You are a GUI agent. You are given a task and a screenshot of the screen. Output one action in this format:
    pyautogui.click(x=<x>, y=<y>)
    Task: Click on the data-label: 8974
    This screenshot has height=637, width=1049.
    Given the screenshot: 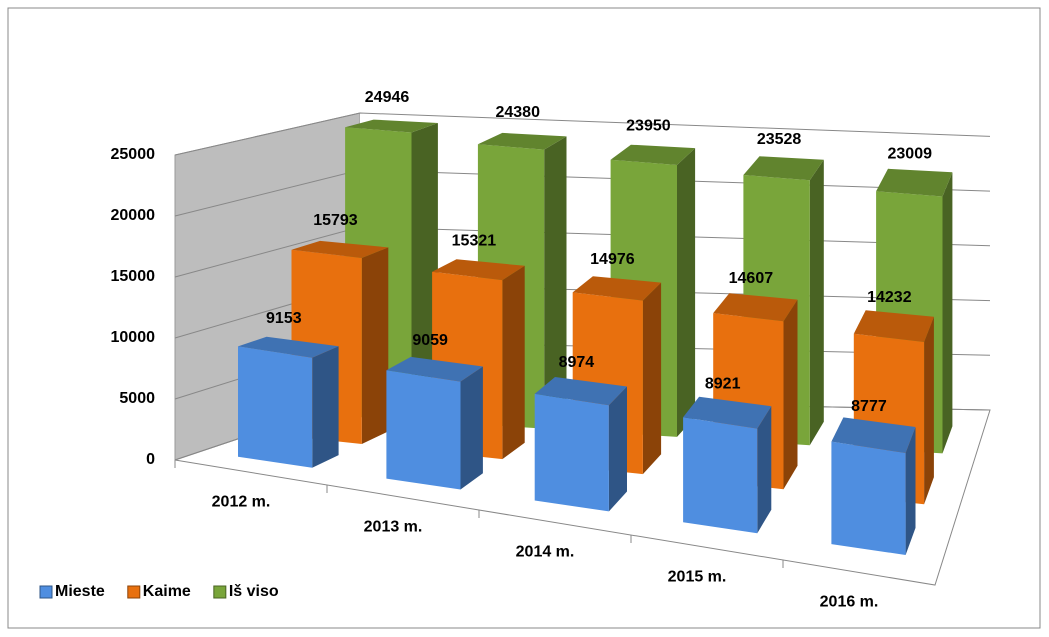 What is the action you would take?
    pyautogui.click(x=577, y=362)
    